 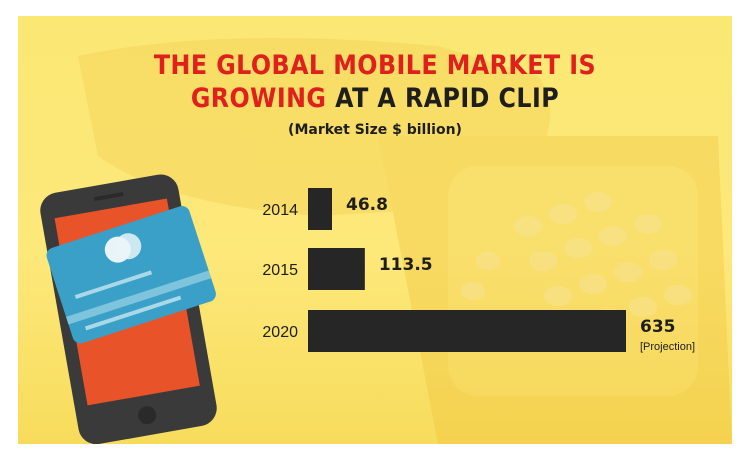 What do you see at coordinates (320, 209) in the screenshot?
I see `bar-2014` at bounding box center [320, 209].